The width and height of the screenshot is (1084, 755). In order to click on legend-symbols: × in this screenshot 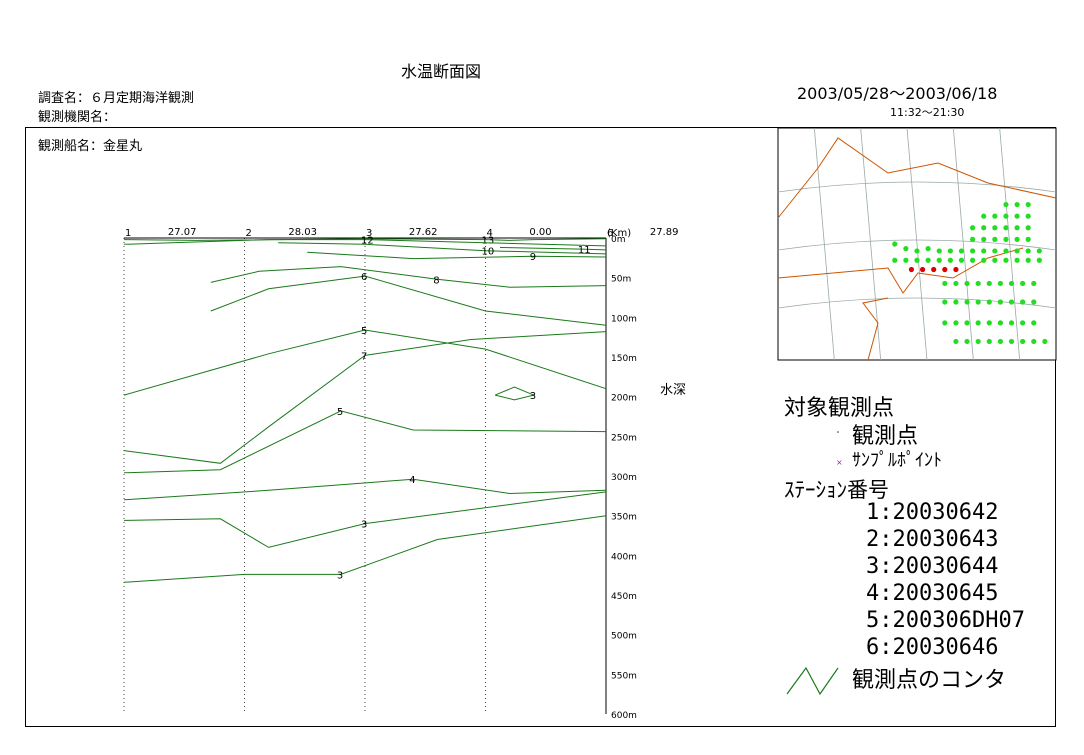, I will do `click(814, 563)`.